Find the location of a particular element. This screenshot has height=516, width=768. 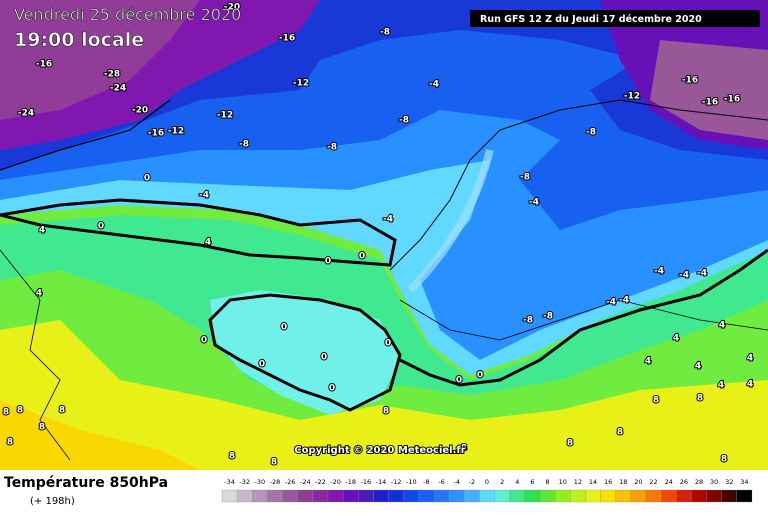

scale-label: -2 is located at coordinates (472, 482).